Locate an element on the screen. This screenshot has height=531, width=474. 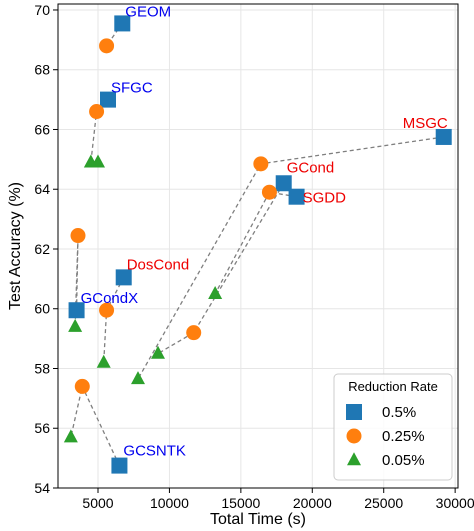
x-axis-label: Total Time (s) is located at coordinates (258, 519).